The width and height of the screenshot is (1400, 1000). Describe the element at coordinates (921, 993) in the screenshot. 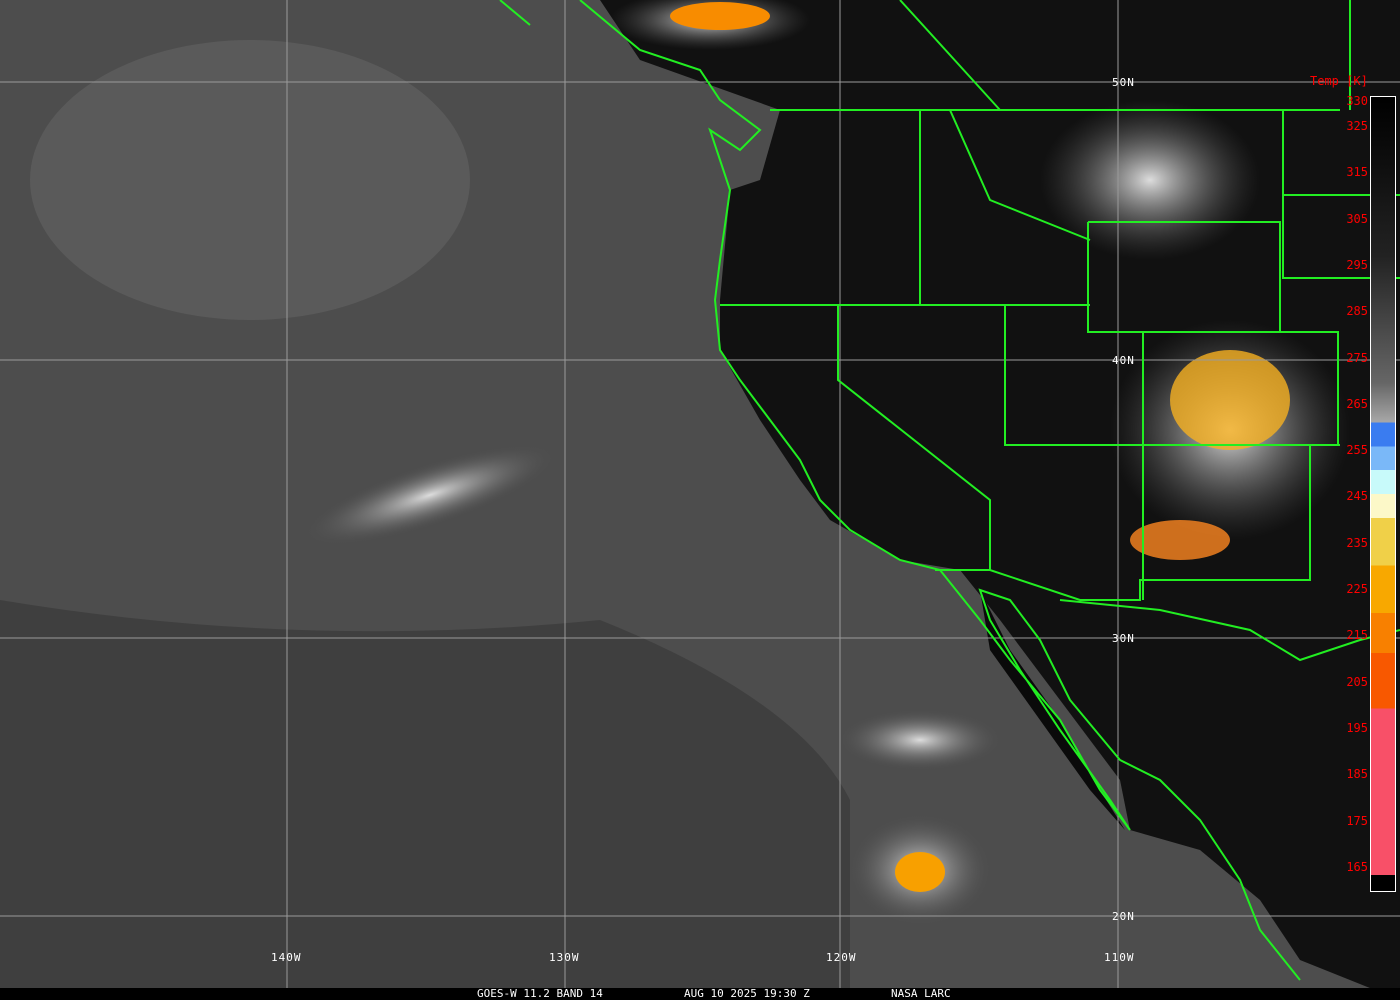

I see `credit-label: NASA LARC` at that location.